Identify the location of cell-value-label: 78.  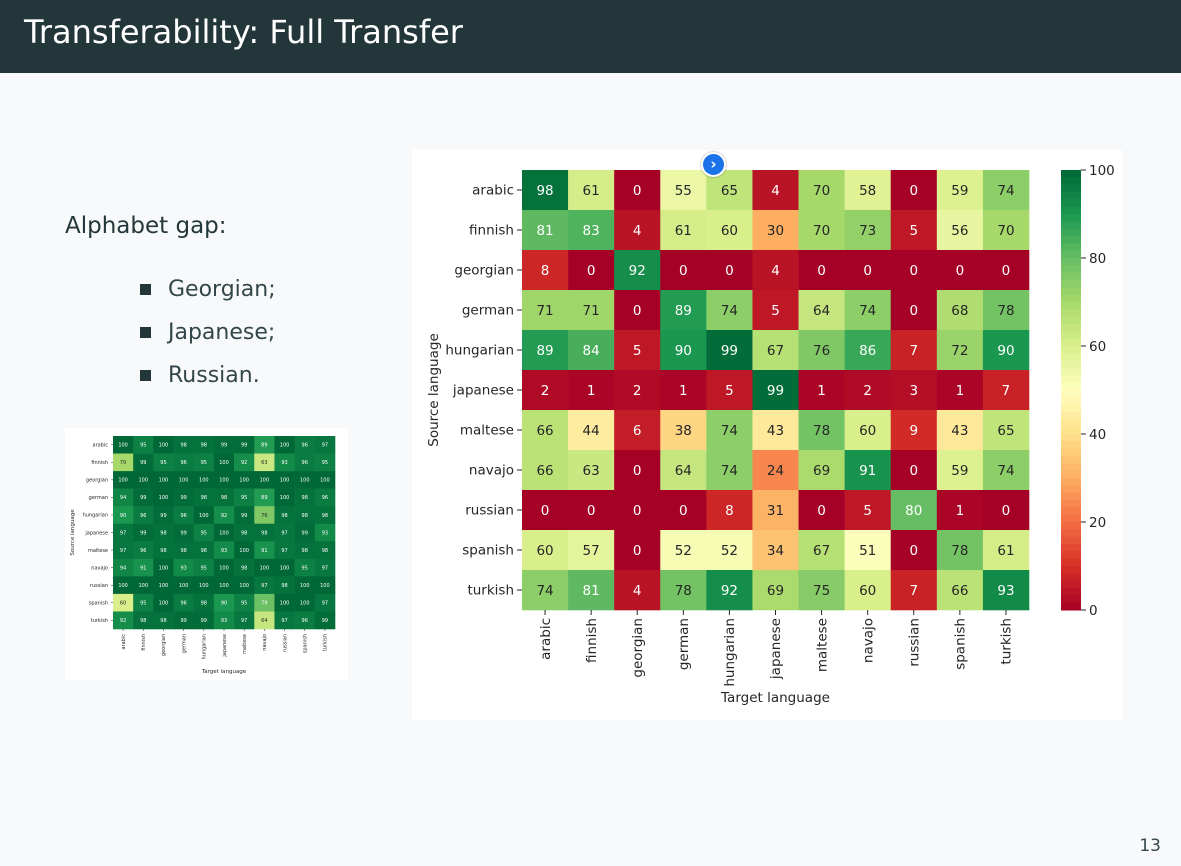
(683, 591).